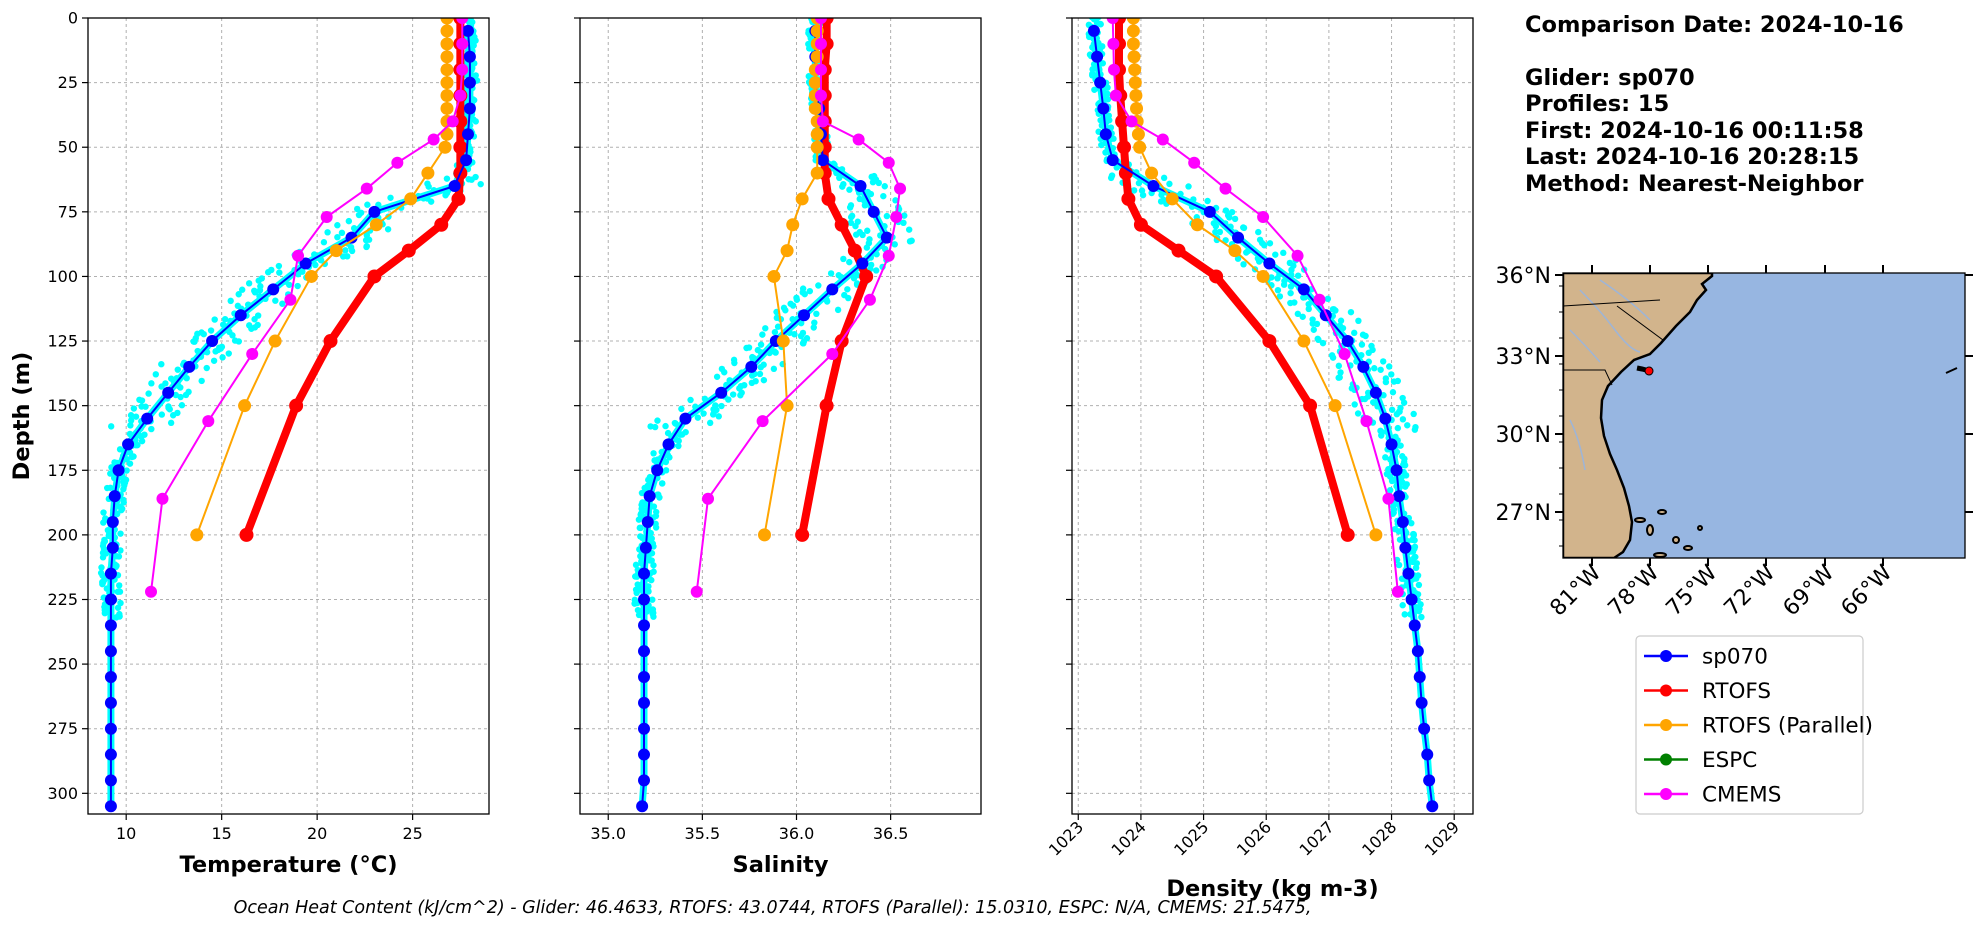 This screenshot has height=934, width=1978. What do you see at coordinates (1694, 130) in the screenshot?
I see `first-time: First: 2024-10-16 00:11:58` at bounding box center [1694, 130].